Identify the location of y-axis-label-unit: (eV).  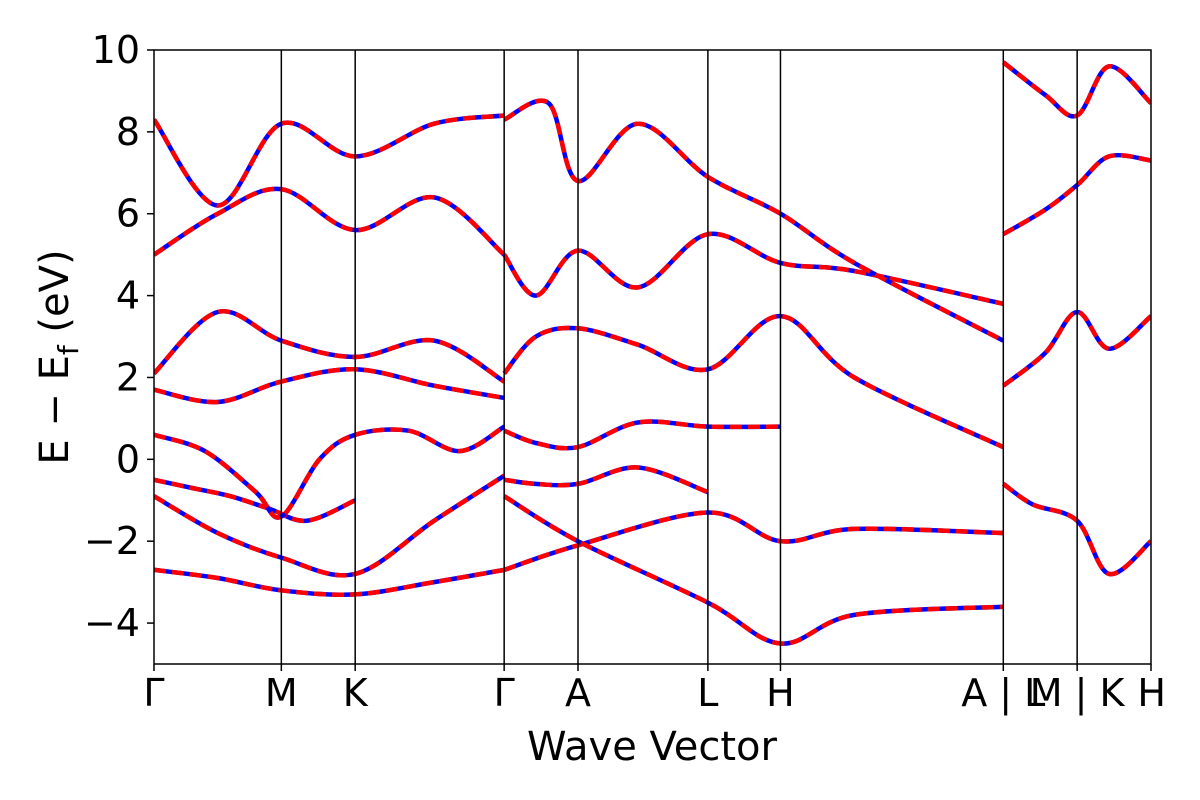
(55, 297).